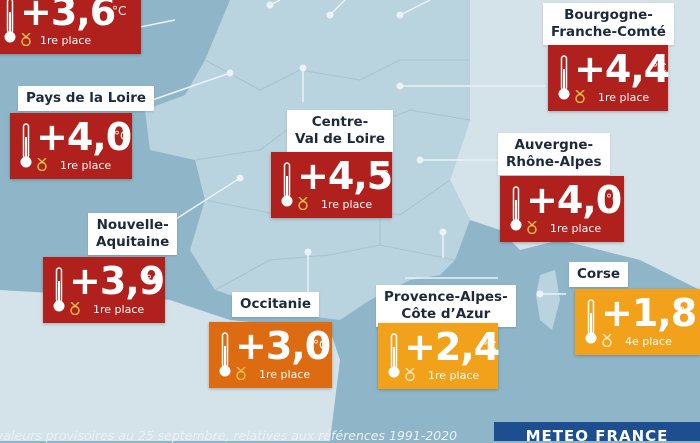 The width and height of the screenshot is (700, 443). I want to click on temperature-value: +3,9, so click(117, 281).